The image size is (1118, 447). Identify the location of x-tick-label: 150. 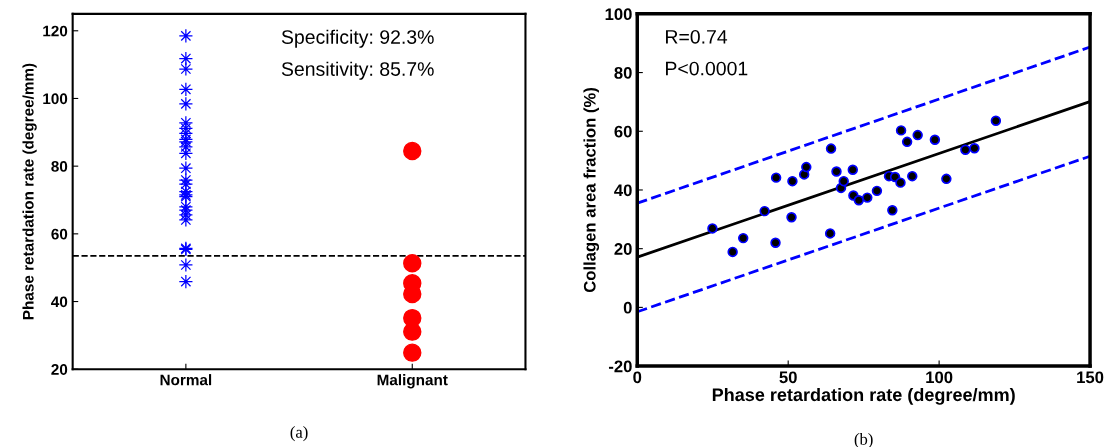
(1090, 377).